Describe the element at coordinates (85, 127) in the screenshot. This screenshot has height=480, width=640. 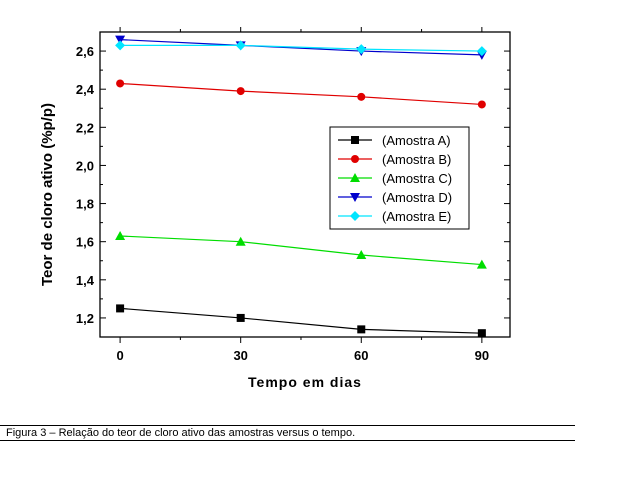
I see `y-tick-label: 2,2` at that location.